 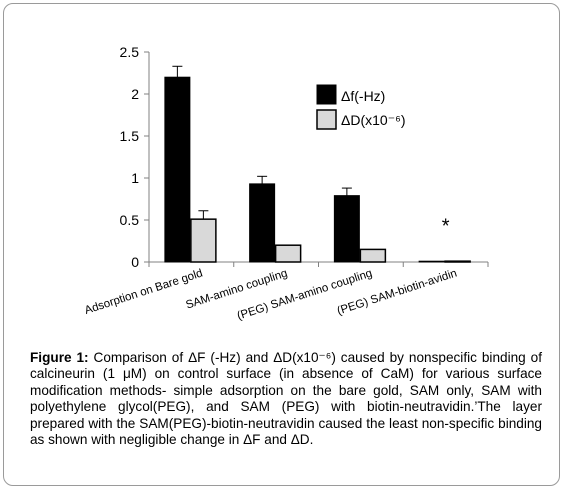 What do you see at coordinates (318, 264) in the screenshot?
I see `x-tick-marks` at bounding box center [318, 264].